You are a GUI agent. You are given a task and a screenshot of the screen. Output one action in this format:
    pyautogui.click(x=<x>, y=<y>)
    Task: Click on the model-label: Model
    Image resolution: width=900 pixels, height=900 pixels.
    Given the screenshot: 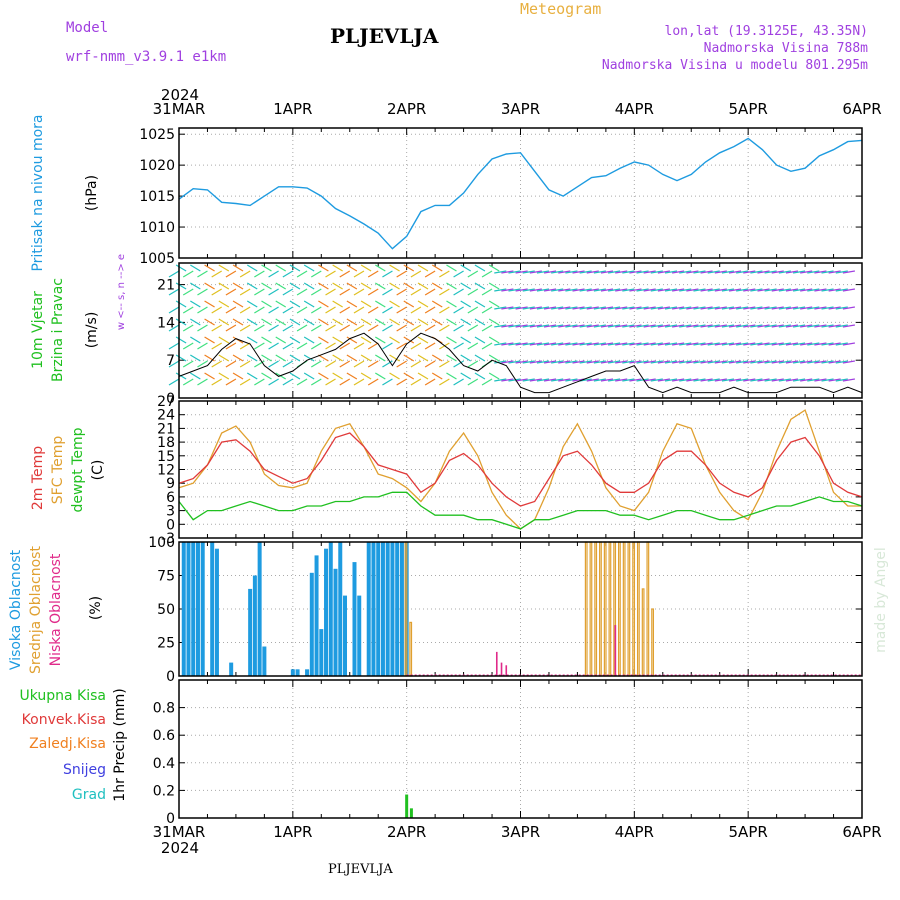 What is the action you would take?
    pyautogui.click(x=87, y=28)
    